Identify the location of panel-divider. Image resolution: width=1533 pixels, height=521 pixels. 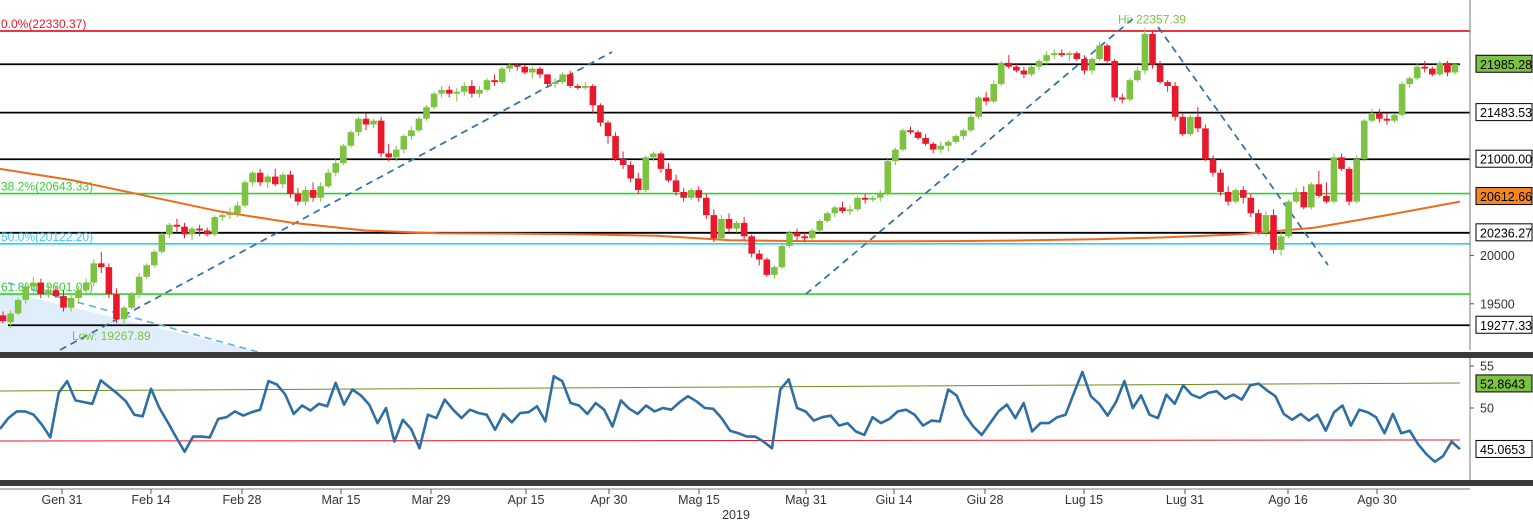
(766, 355).